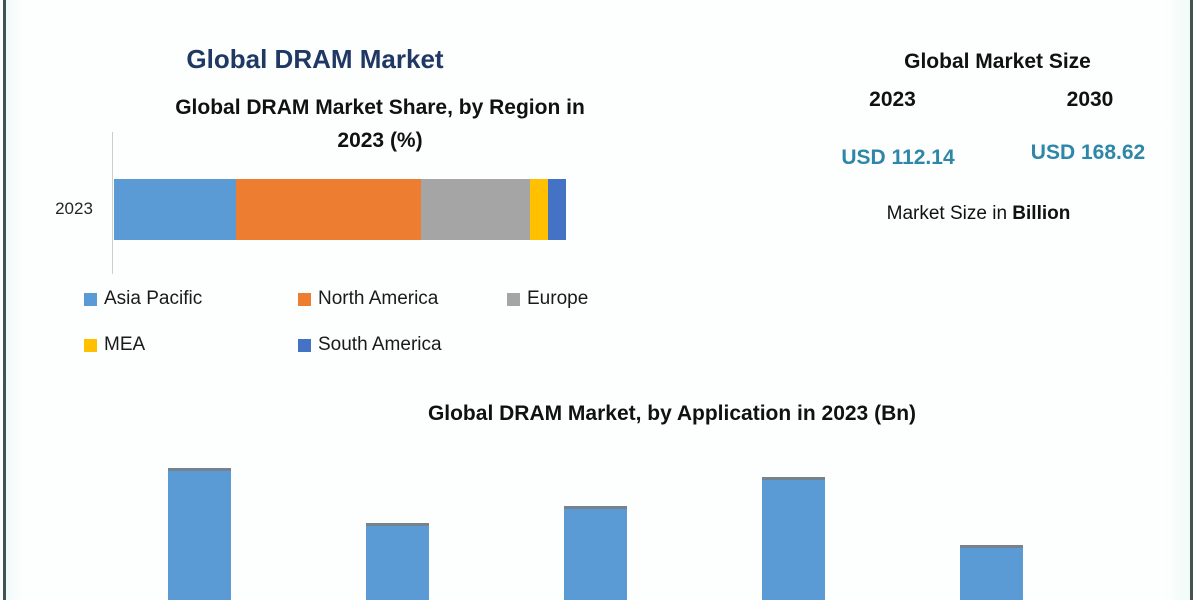  I want to click on market-size-year-2030: 2030, so click(1090, 99).